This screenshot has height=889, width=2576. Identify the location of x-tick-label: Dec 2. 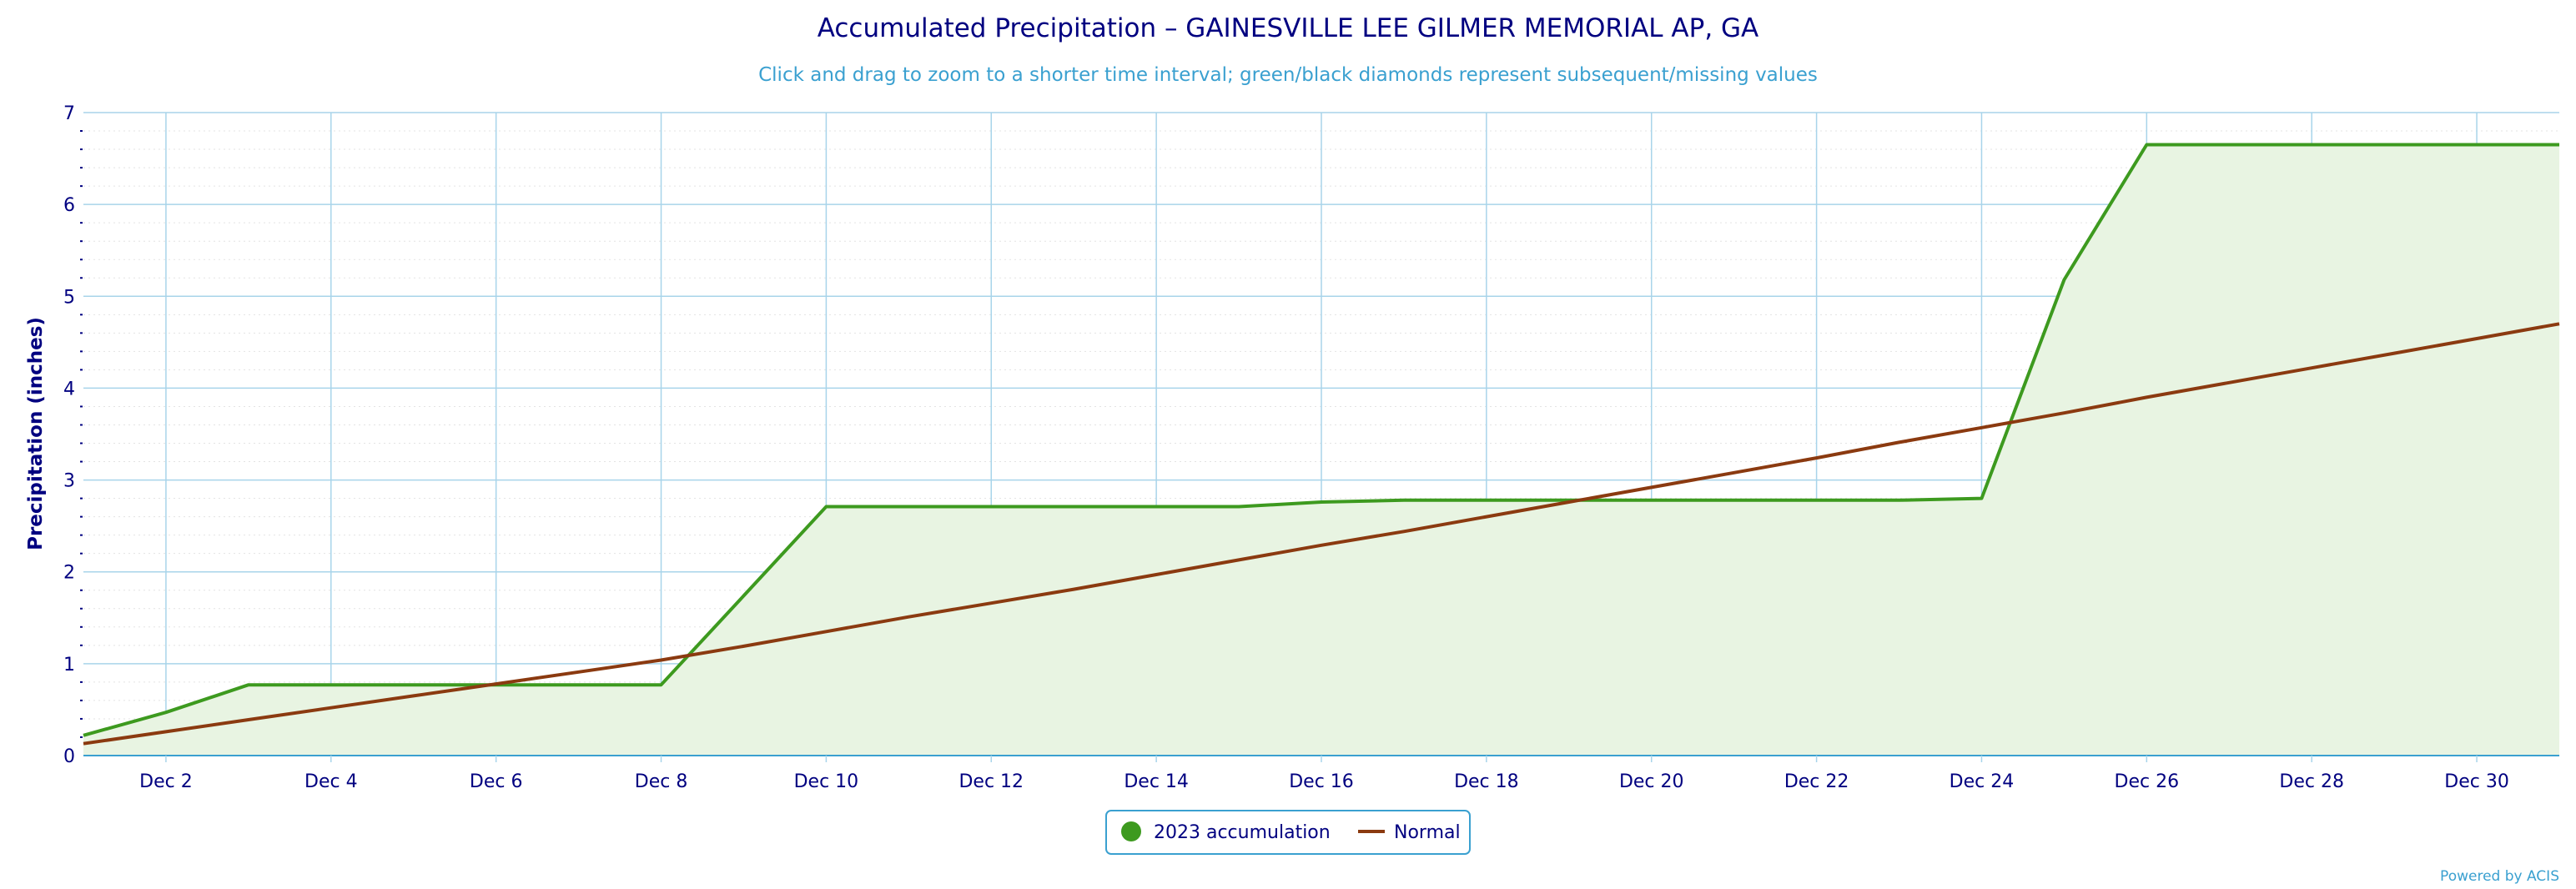
(166, 781).